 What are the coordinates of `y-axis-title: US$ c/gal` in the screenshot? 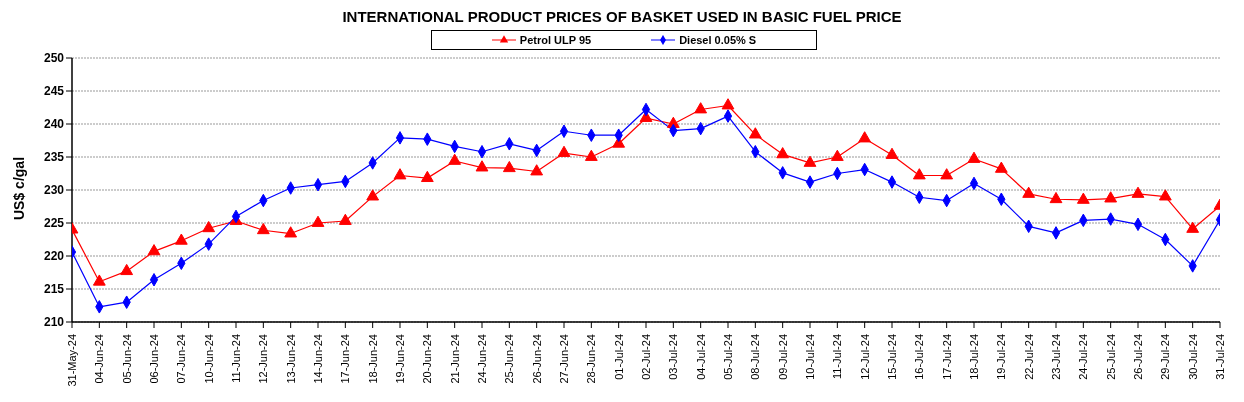 It's located at (18, 188).